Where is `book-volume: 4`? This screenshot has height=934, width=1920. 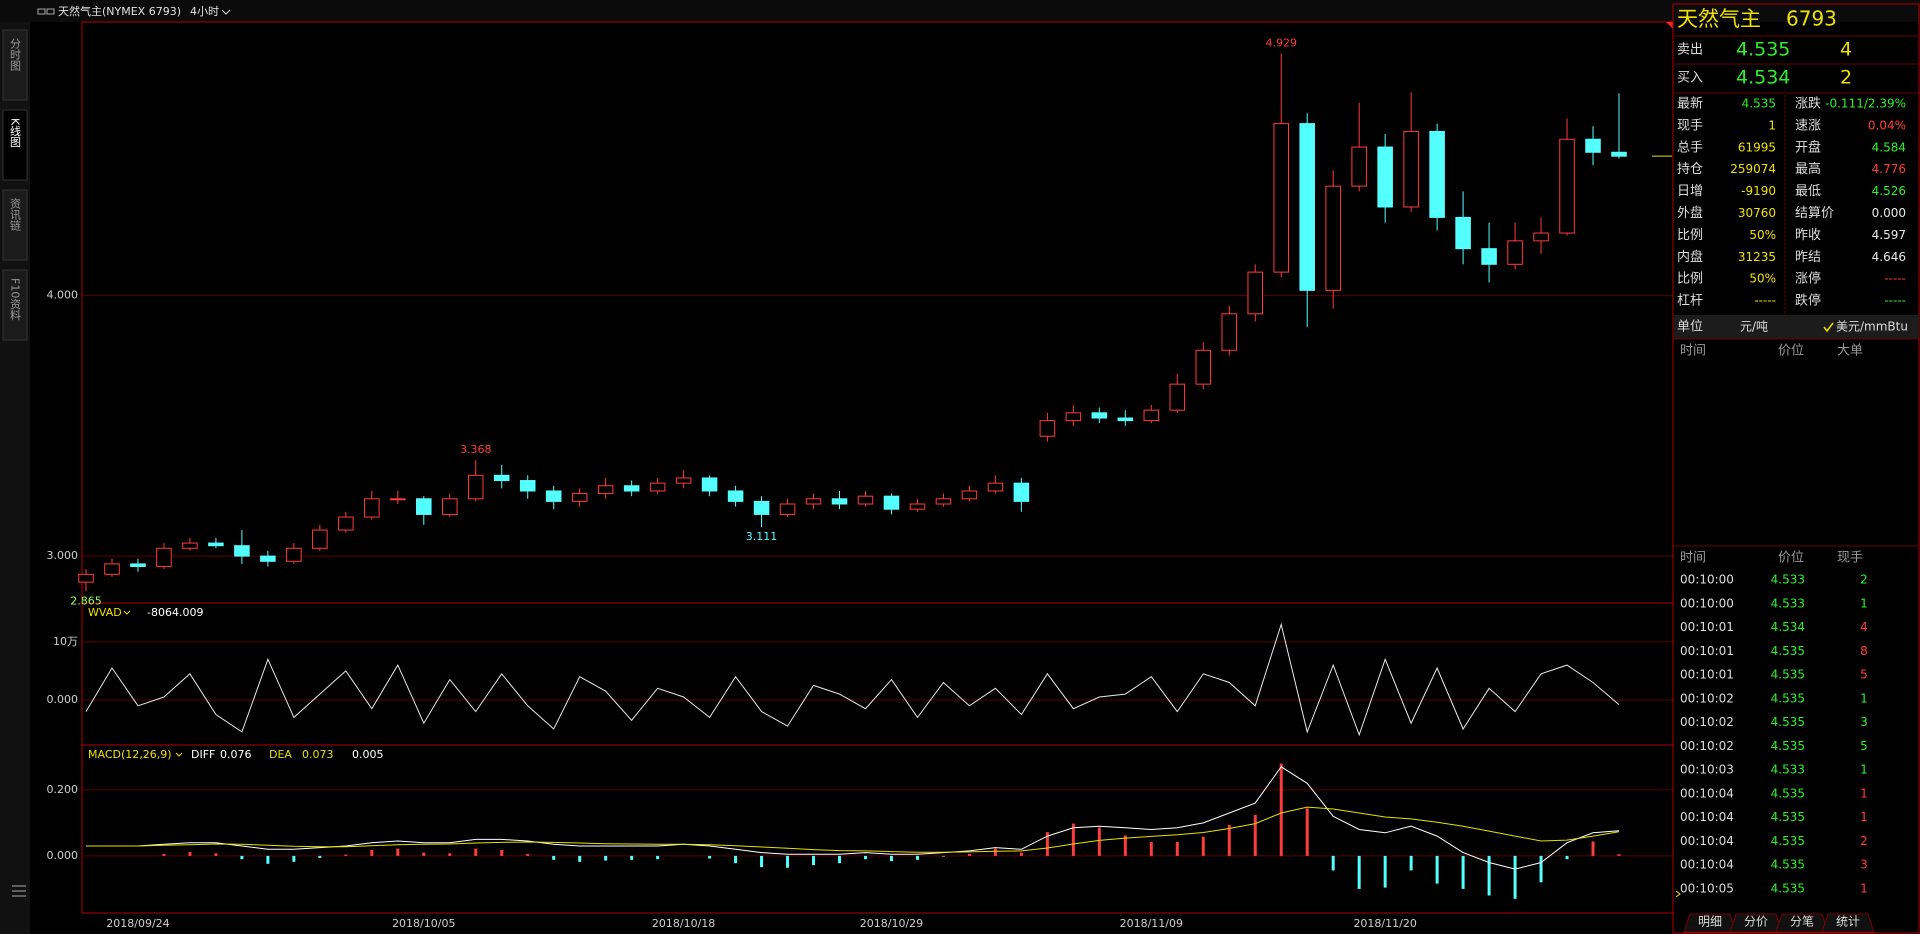
book-volume: 4 is located at coordinates (1846, 50).